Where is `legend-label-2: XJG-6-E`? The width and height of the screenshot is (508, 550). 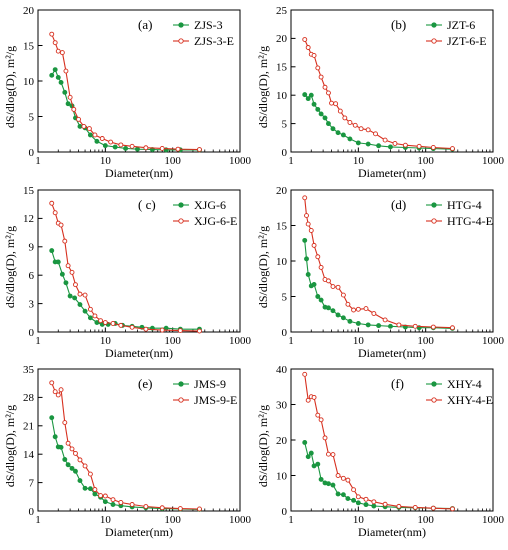
legend-label-2: XJG-6-E is located at coordinates (215, 221).